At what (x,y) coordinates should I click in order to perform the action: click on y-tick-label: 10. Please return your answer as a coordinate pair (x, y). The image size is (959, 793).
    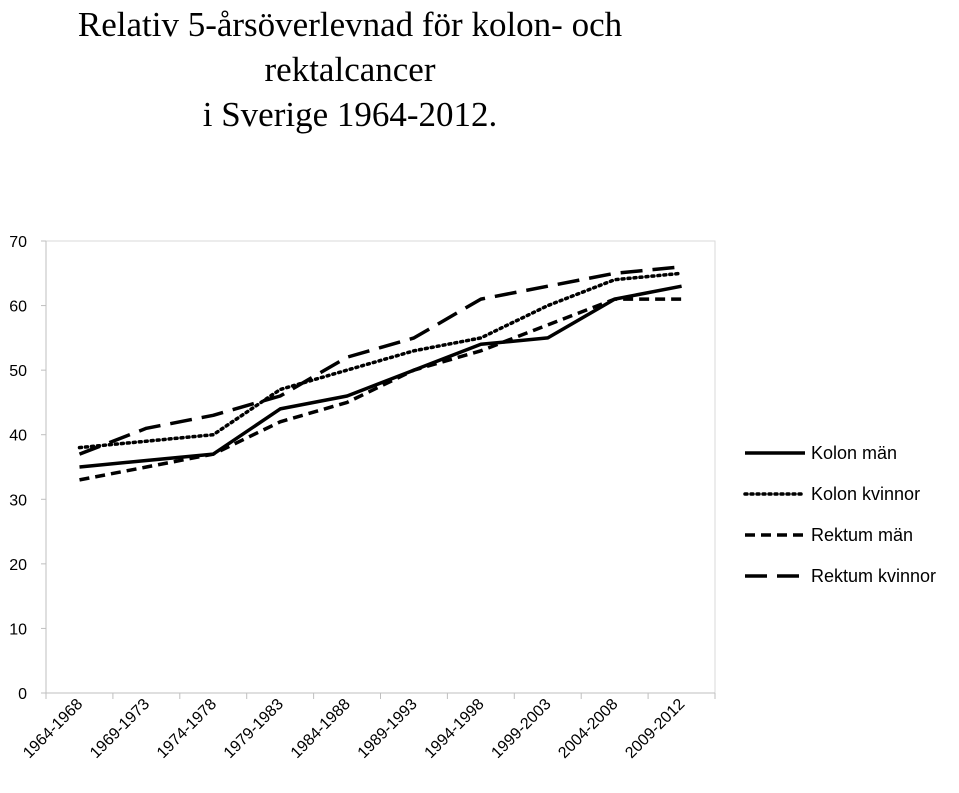
    Looking at the image, I should click on (18, 629).